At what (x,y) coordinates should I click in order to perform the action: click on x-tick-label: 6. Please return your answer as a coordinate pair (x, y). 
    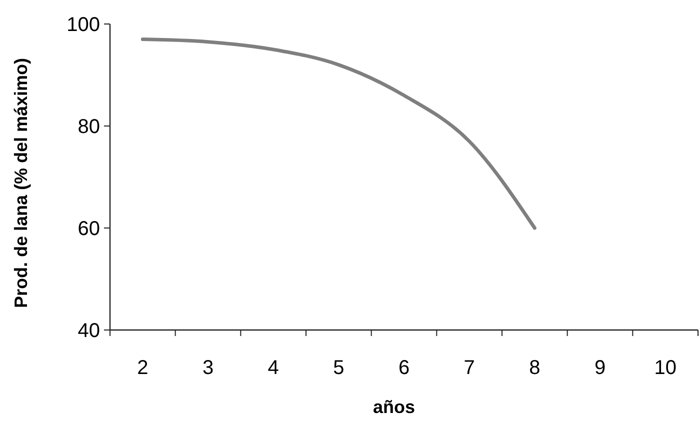
    Looking at the image, I should click on (404, 368).